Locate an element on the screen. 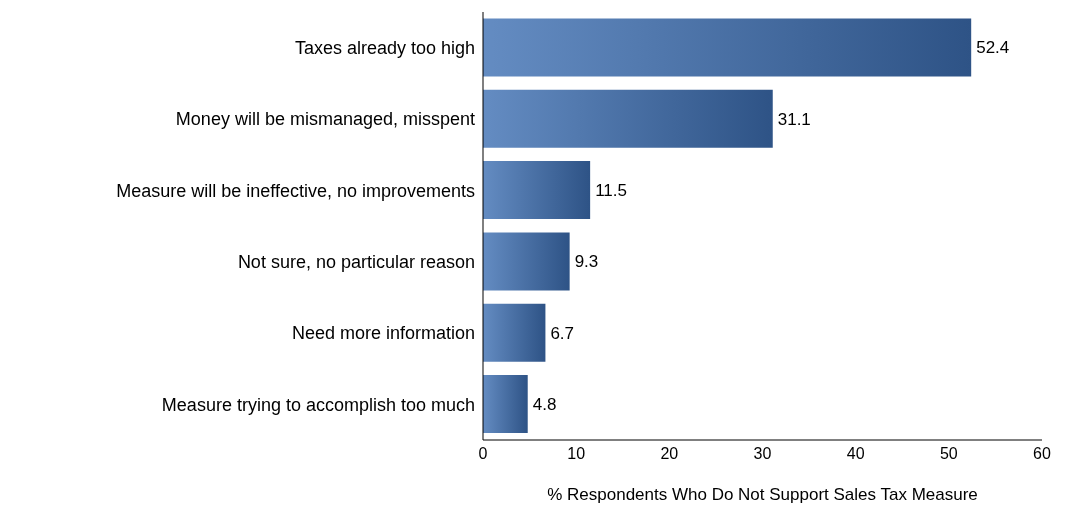 Image resolution: width=1065 pixels, height=509 pixels. data-label: 6.7 is located at coordinates (562, 333).